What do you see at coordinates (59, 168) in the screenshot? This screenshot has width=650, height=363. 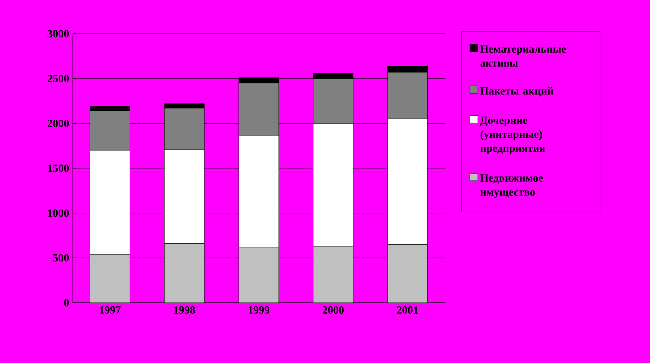 I see `y-tick-label: 1500` at bounding box center [59, 168].